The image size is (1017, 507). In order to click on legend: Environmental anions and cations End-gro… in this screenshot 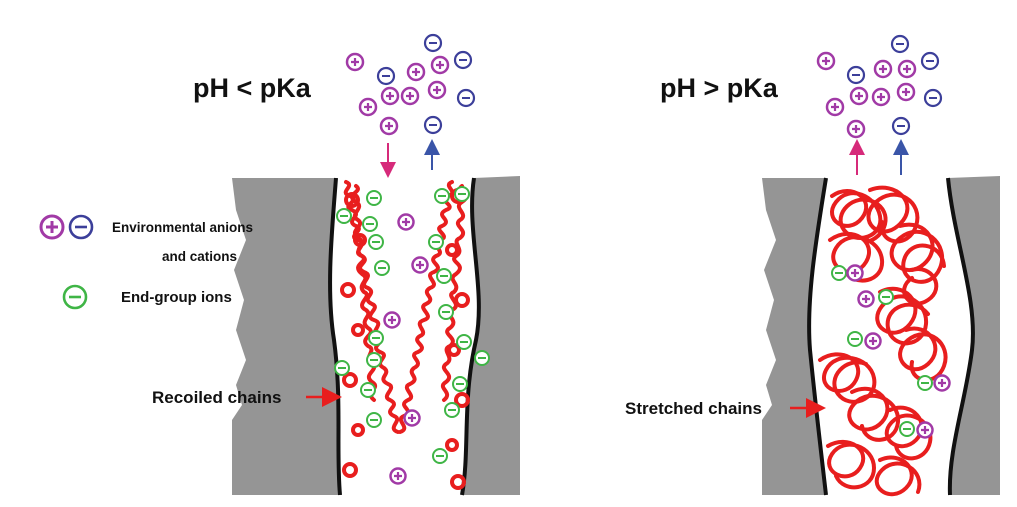, I will do `click(146, 262)`.